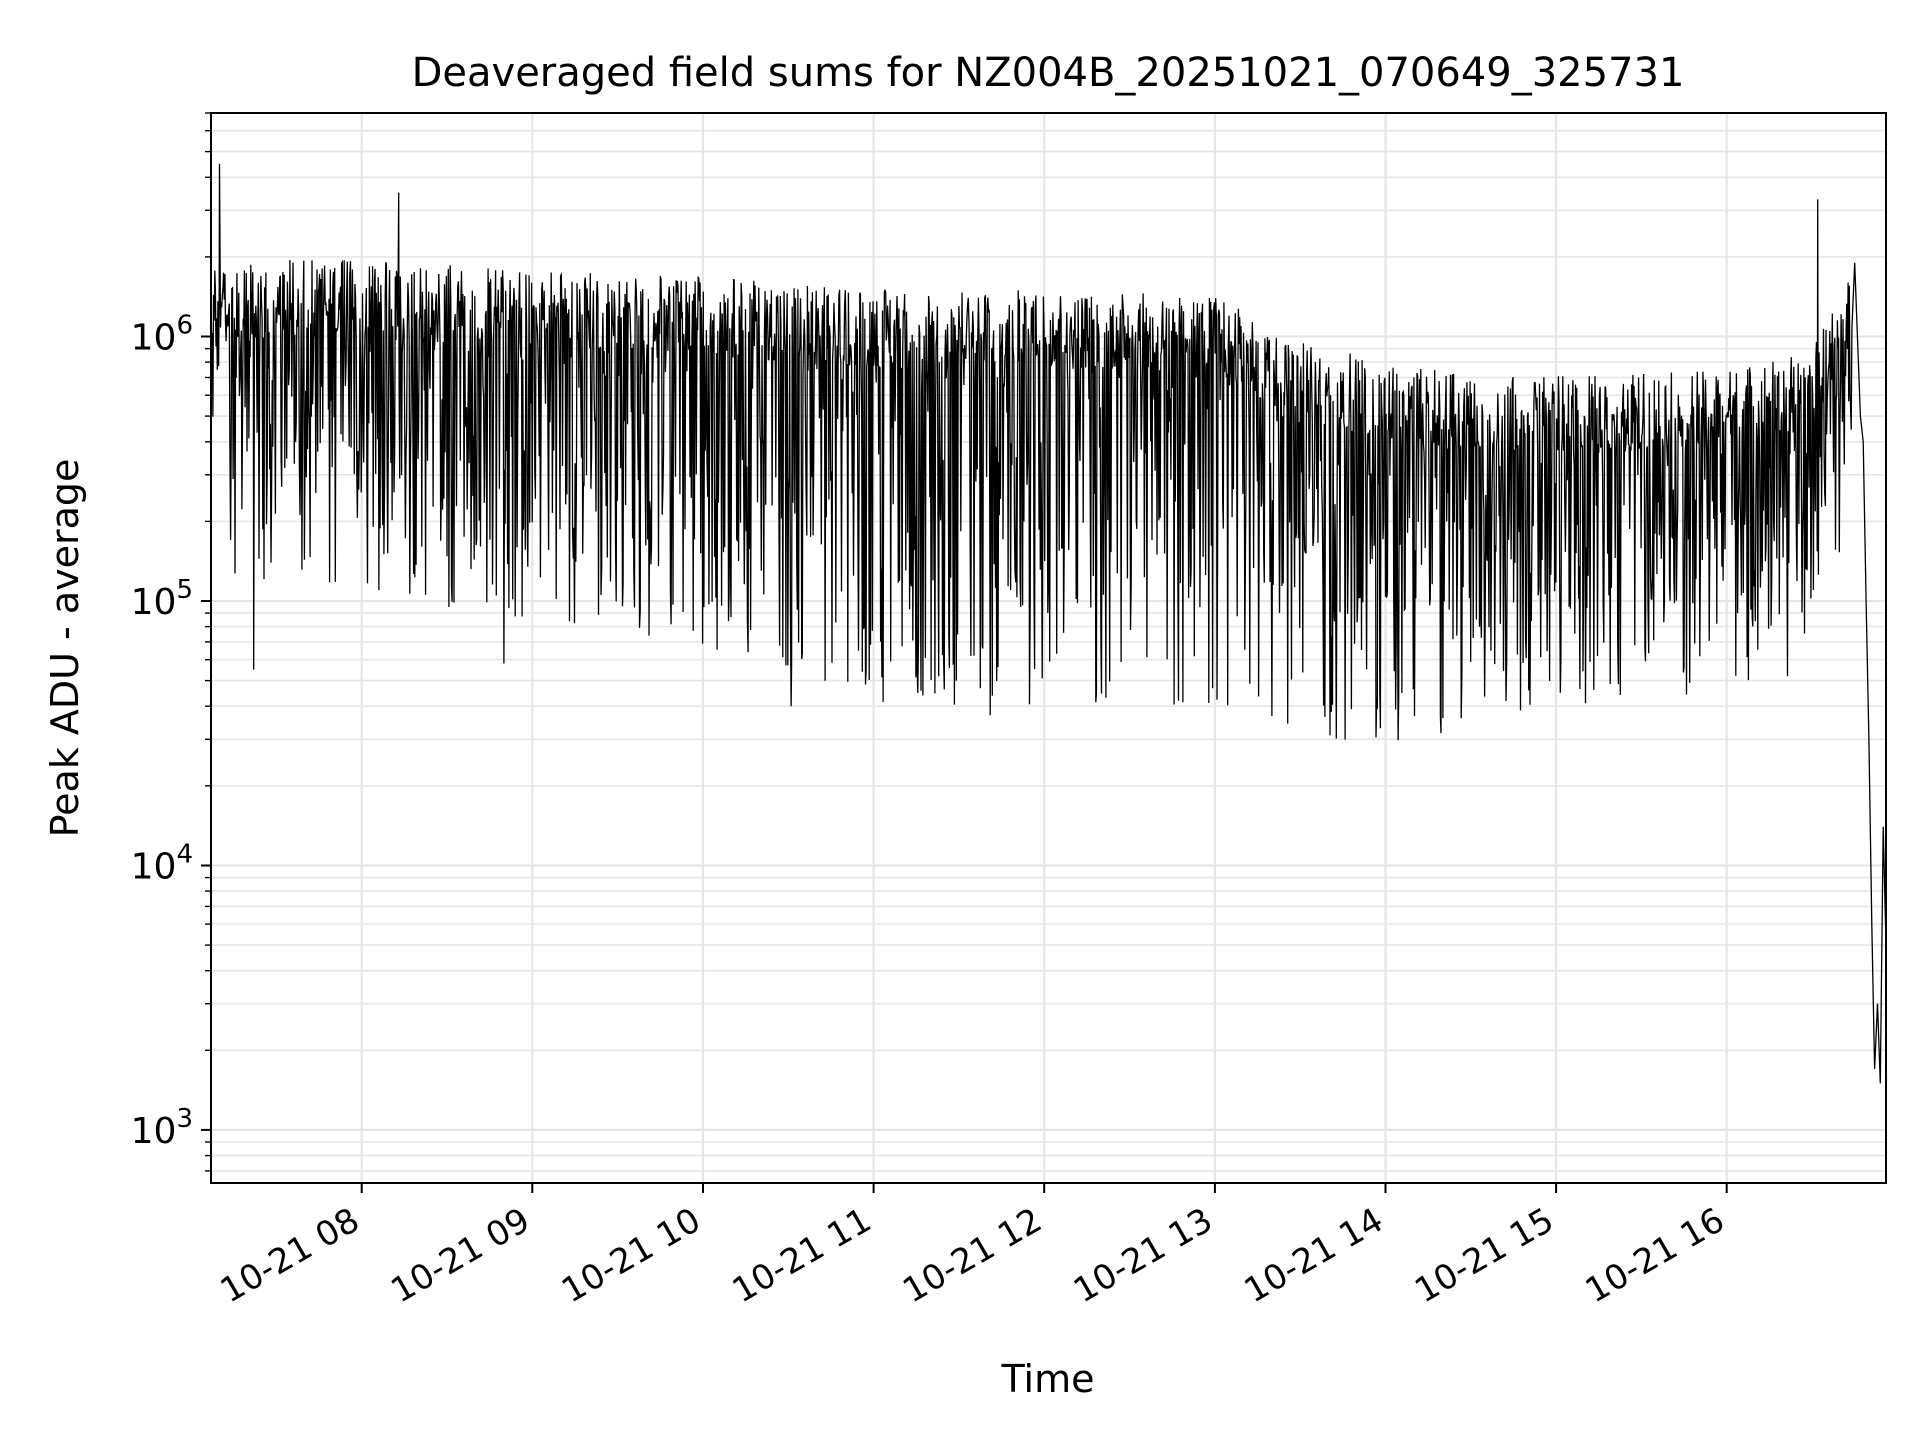 Image resolution: width=1920 pixels, height=1440 pixels. Describe the element at coordinates (184, 590) in the screenshot. I see `y-tick-exponent: 5` at that location.